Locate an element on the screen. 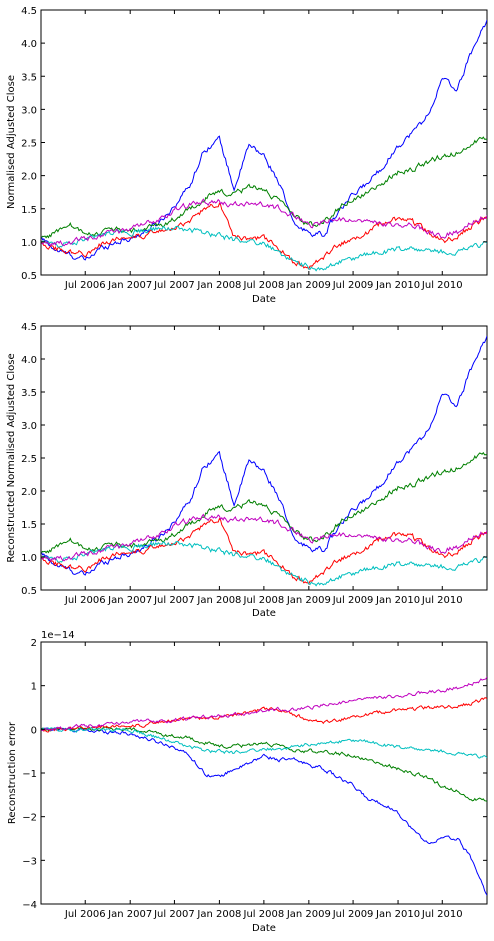 The width and height of the screenshot is (494, 941). y-scale-label-3: 1e−14 is located at coordinates (58, 635).